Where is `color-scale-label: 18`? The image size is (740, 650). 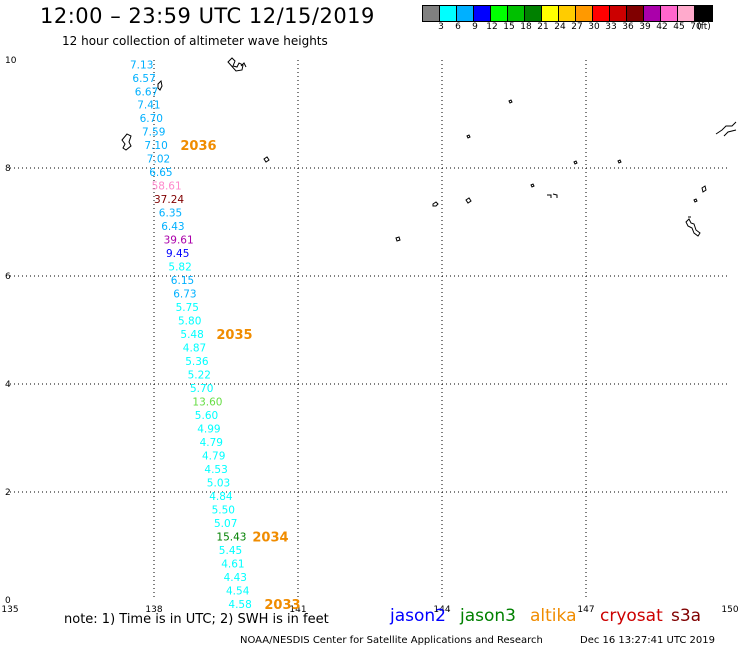
color-scale-label: 18 is located at coordinates (526, 27).